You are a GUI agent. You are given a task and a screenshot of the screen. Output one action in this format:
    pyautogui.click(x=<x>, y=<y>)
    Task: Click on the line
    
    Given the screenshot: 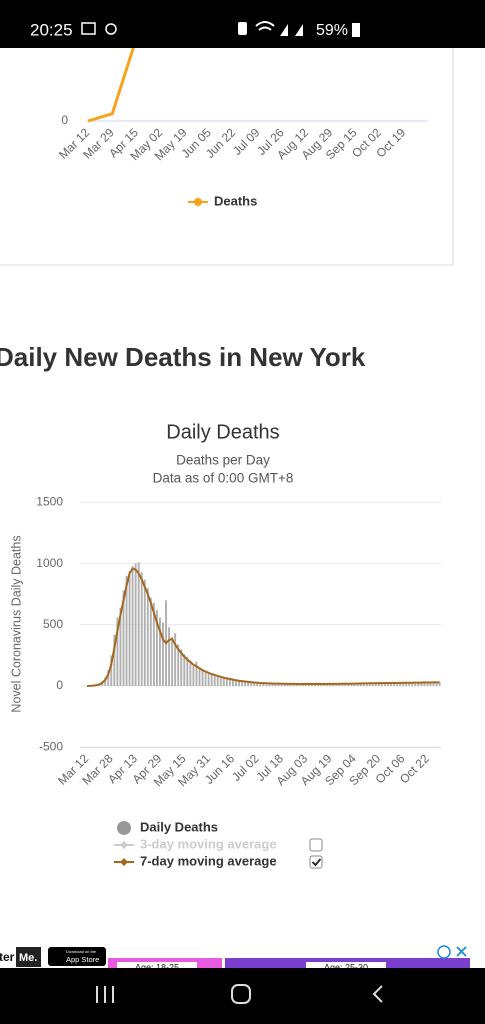 What is the action you would take?
    pyautogui.click(x=263, y=627)
    